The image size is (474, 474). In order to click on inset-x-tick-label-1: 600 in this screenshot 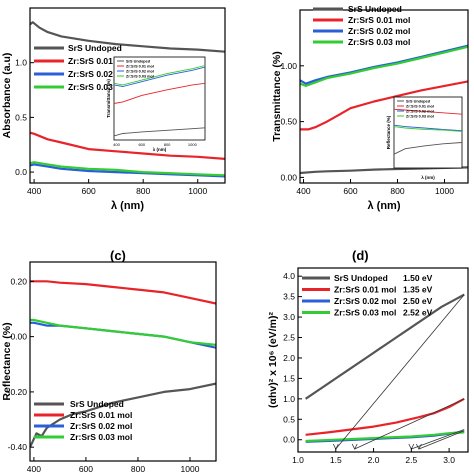, I will do `click(141, 144)`.